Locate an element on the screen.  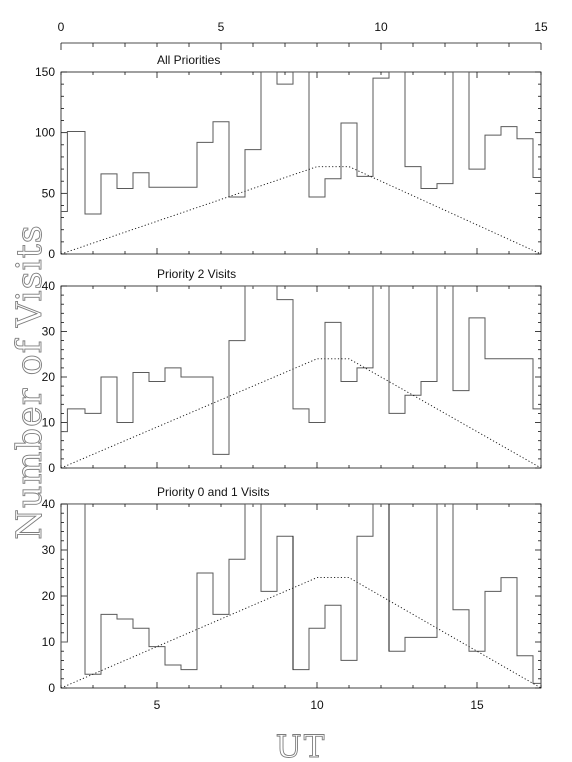
reference-dotted-series is located at coordinates (301, 210).